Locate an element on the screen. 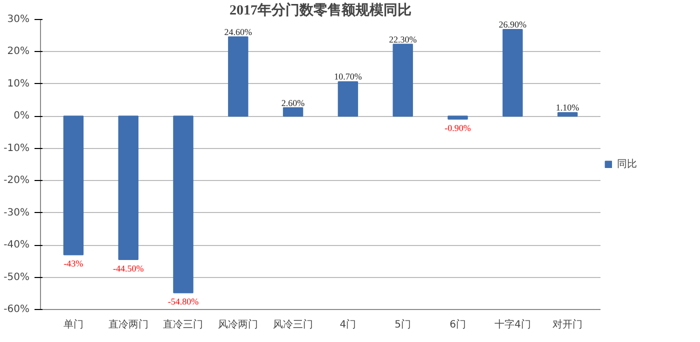 This screenshot has height=342, width=700. x-tick-label: 单门 is located at coordinates (73, 324).